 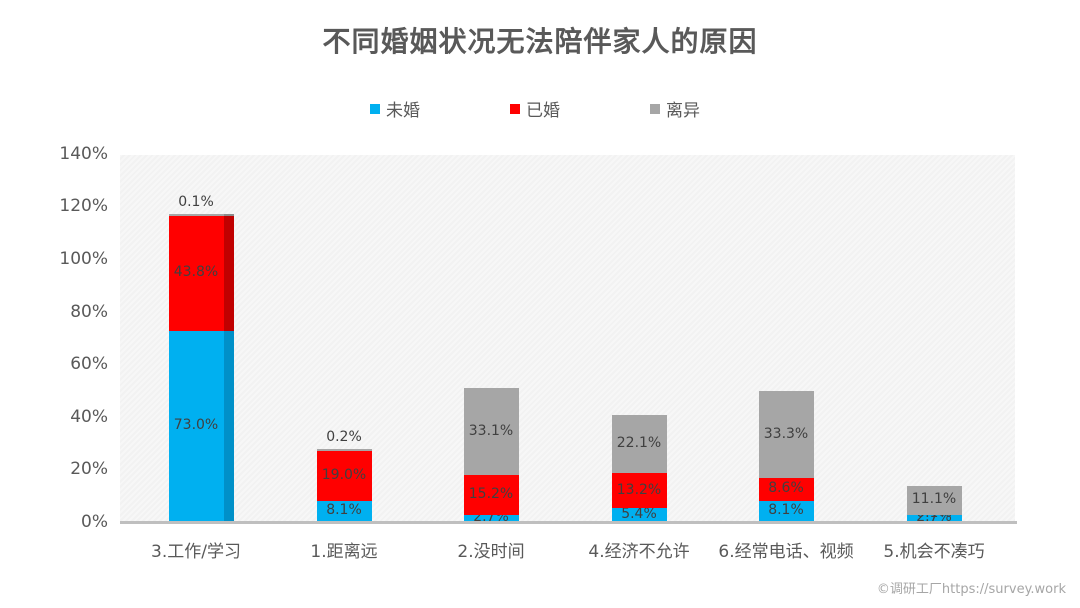 What do you see at coordinates (543, 111) in the screenshot?
I see `legend-label: 已婚` at bounding box center [543, 111].